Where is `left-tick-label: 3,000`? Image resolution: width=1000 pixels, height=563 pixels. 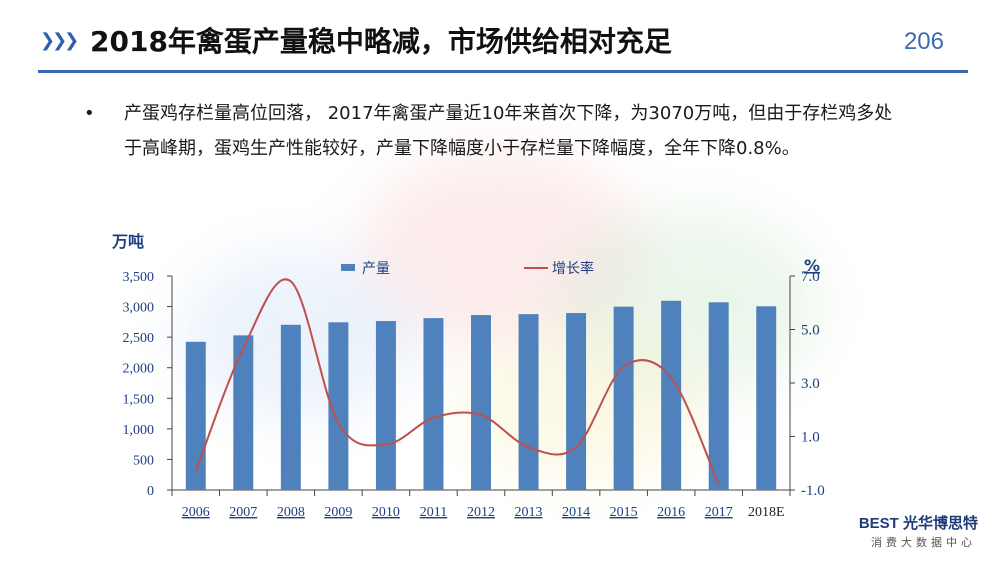
left-tick-label: 3,000 is located at coordinates (139, 308).